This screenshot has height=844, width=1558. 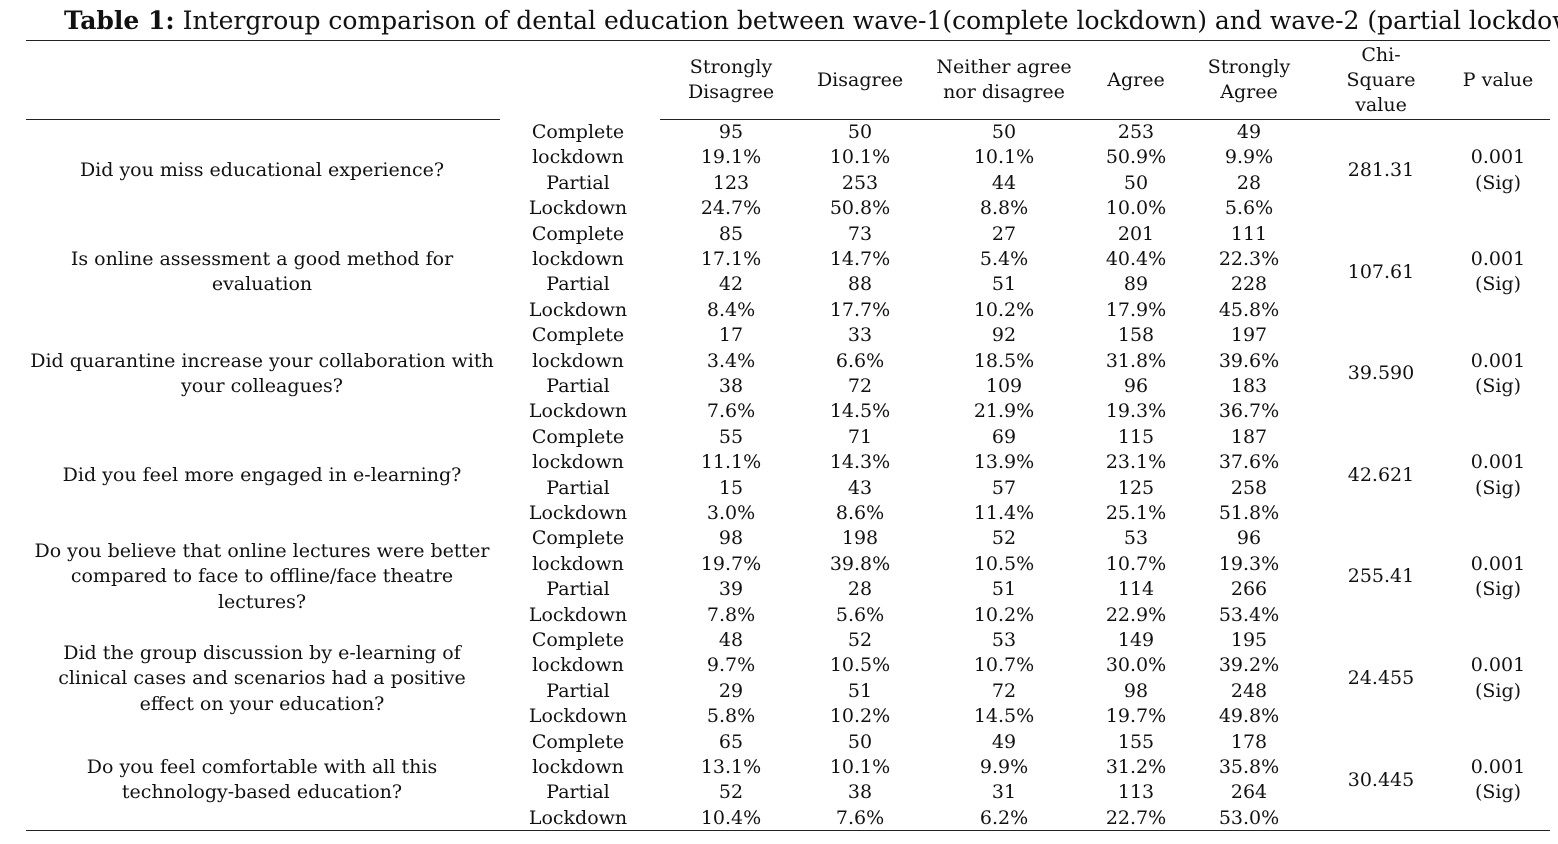 I want to click on table-cell: 71, so click(x=860, y=436).